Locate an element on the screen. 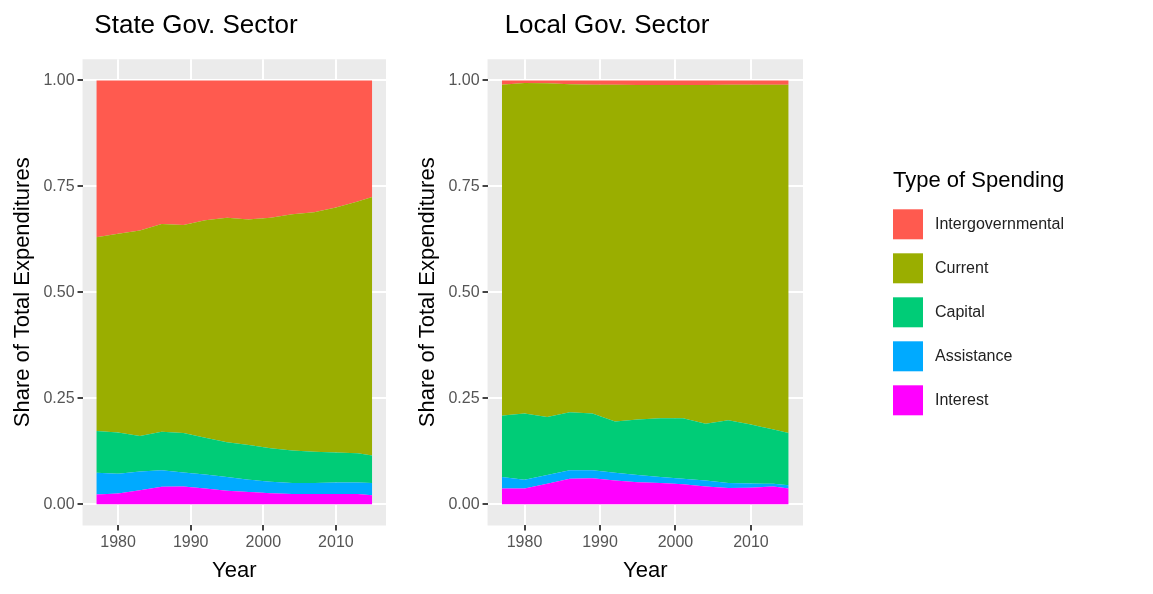 Image resolution: width=1153 pixels, height=594 pixels. legend-title: Type of Spending is located at coordinates (979, 180).